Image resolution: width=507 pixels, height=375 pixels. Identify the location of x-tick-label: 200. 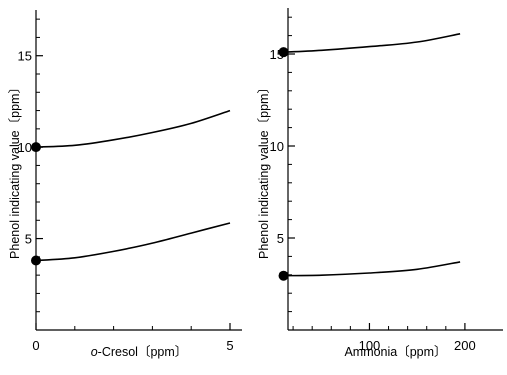
(465, 345).